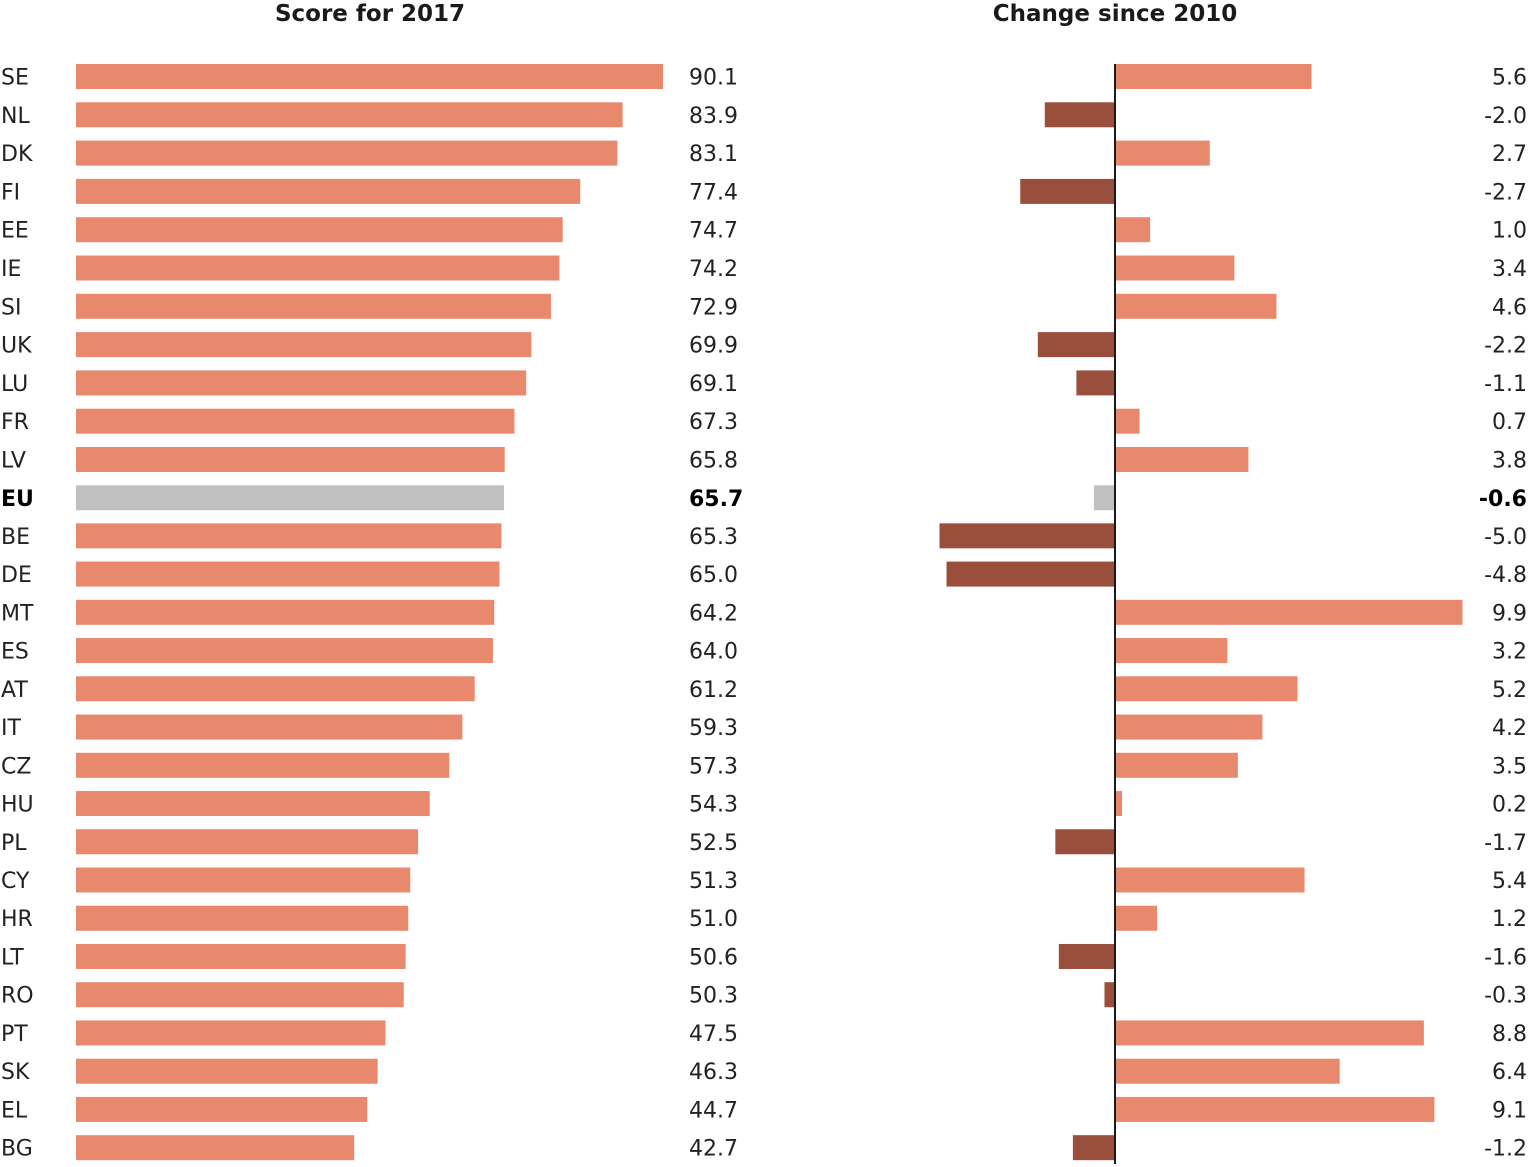 The height and width of the screenshot is (1167, 1530). I want to click on category-label-mt: MT, so click(17, 613).